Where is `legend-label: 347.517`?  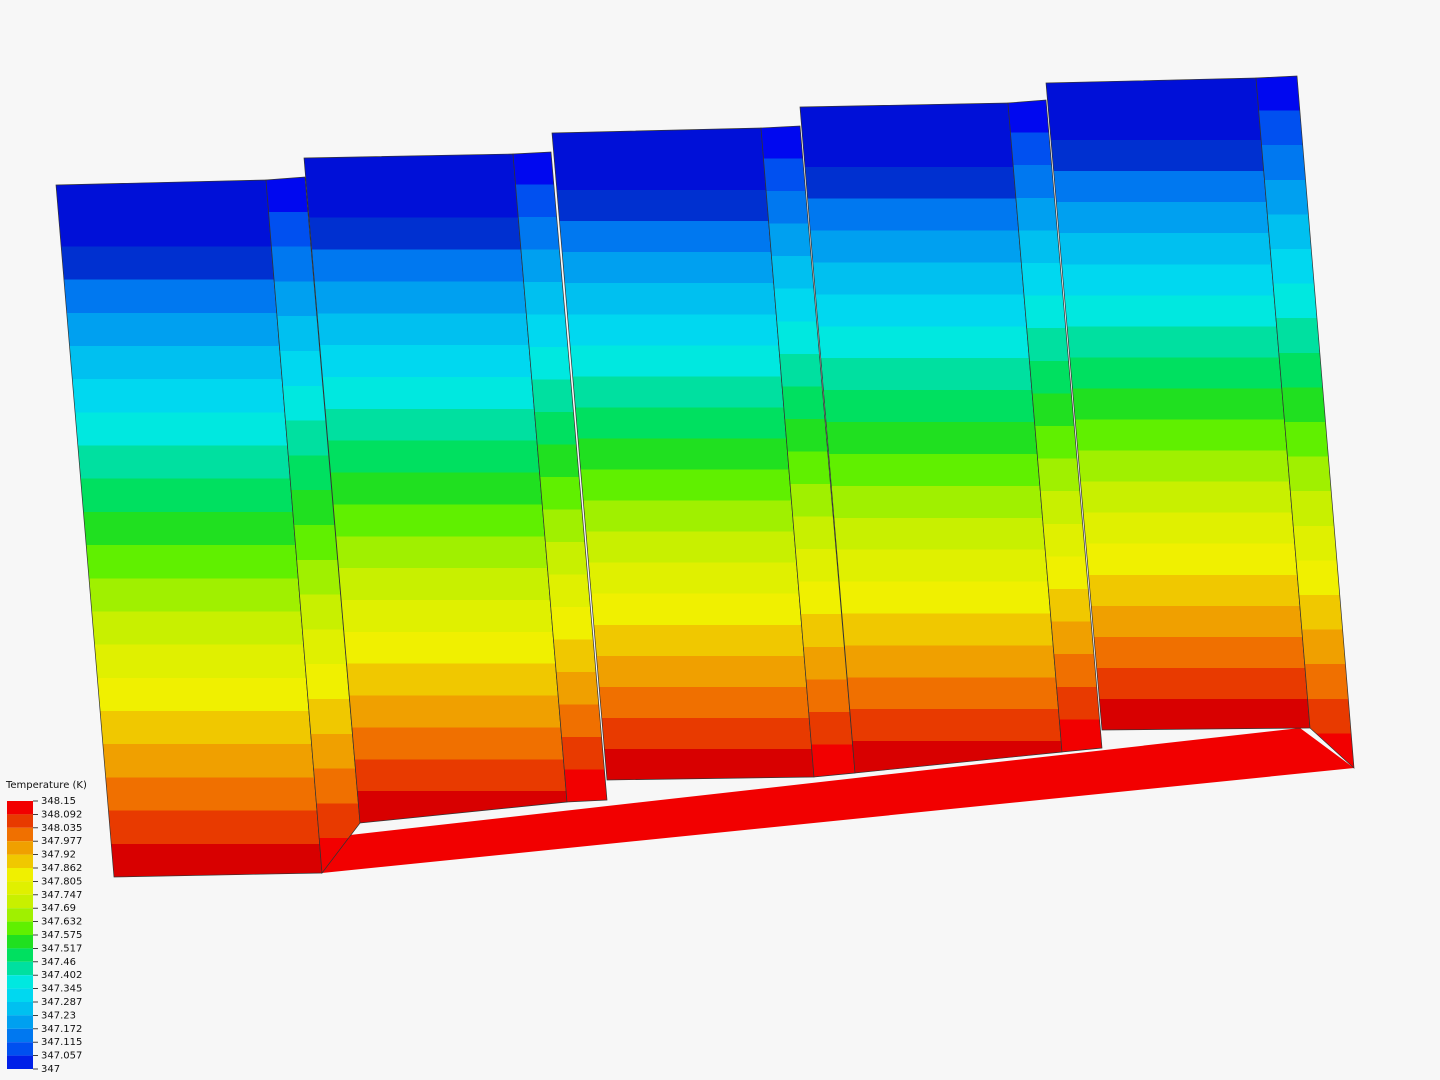 legend-label: 347.517 is located at coordinates (61, 948).